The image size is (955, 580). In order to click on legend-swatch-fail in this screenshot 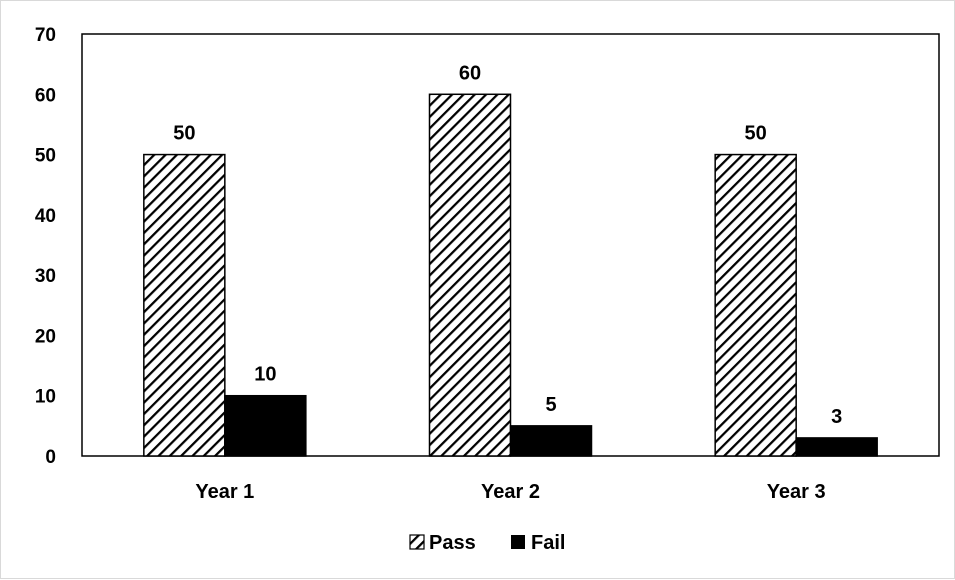, I will do `click(518, 542)`.